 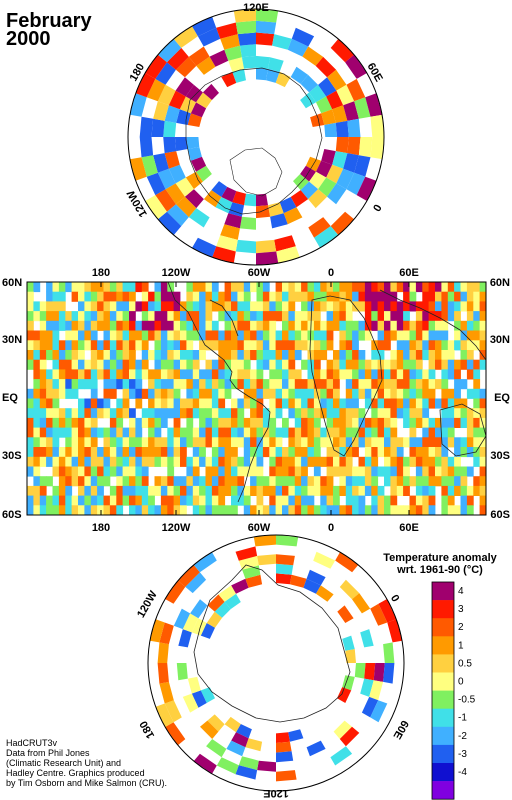 What do you see at coordinates (49, 21) in the screenshot?
I see `title-month: February` at bounding box center [49, 21].